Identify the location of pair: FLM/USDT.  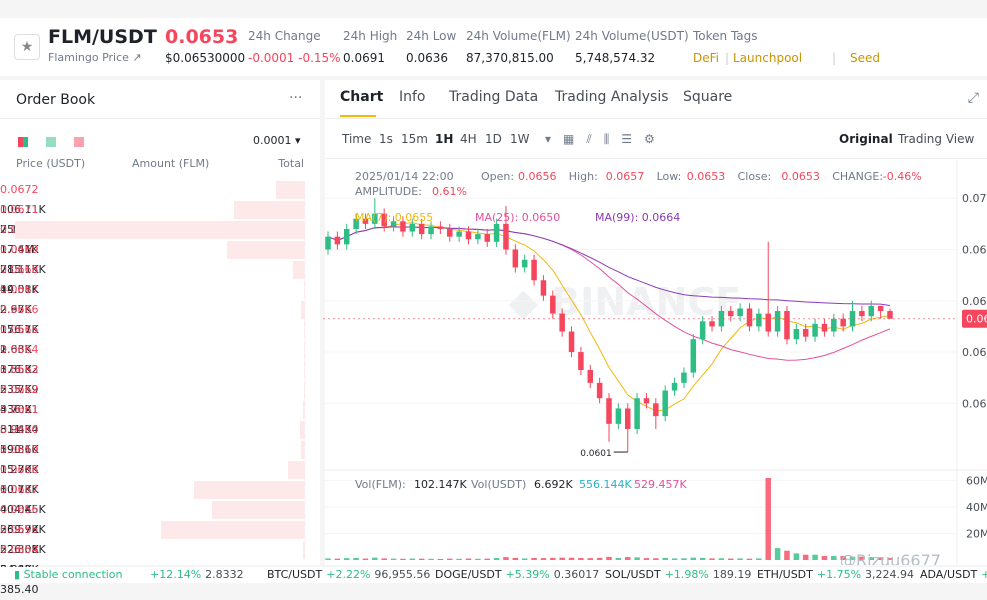
(102, 37).